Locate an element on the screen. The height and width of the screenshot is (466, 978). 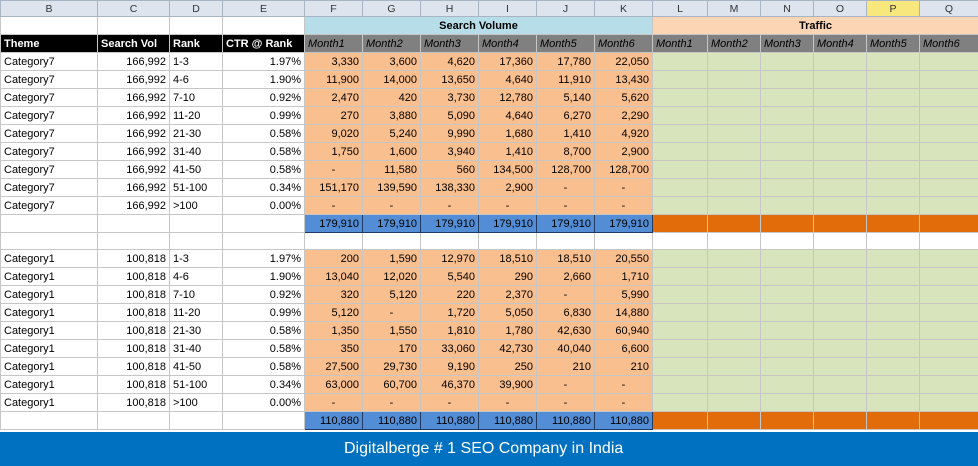
month-value-cell: 1,410 is located at coordinates (507, 151).